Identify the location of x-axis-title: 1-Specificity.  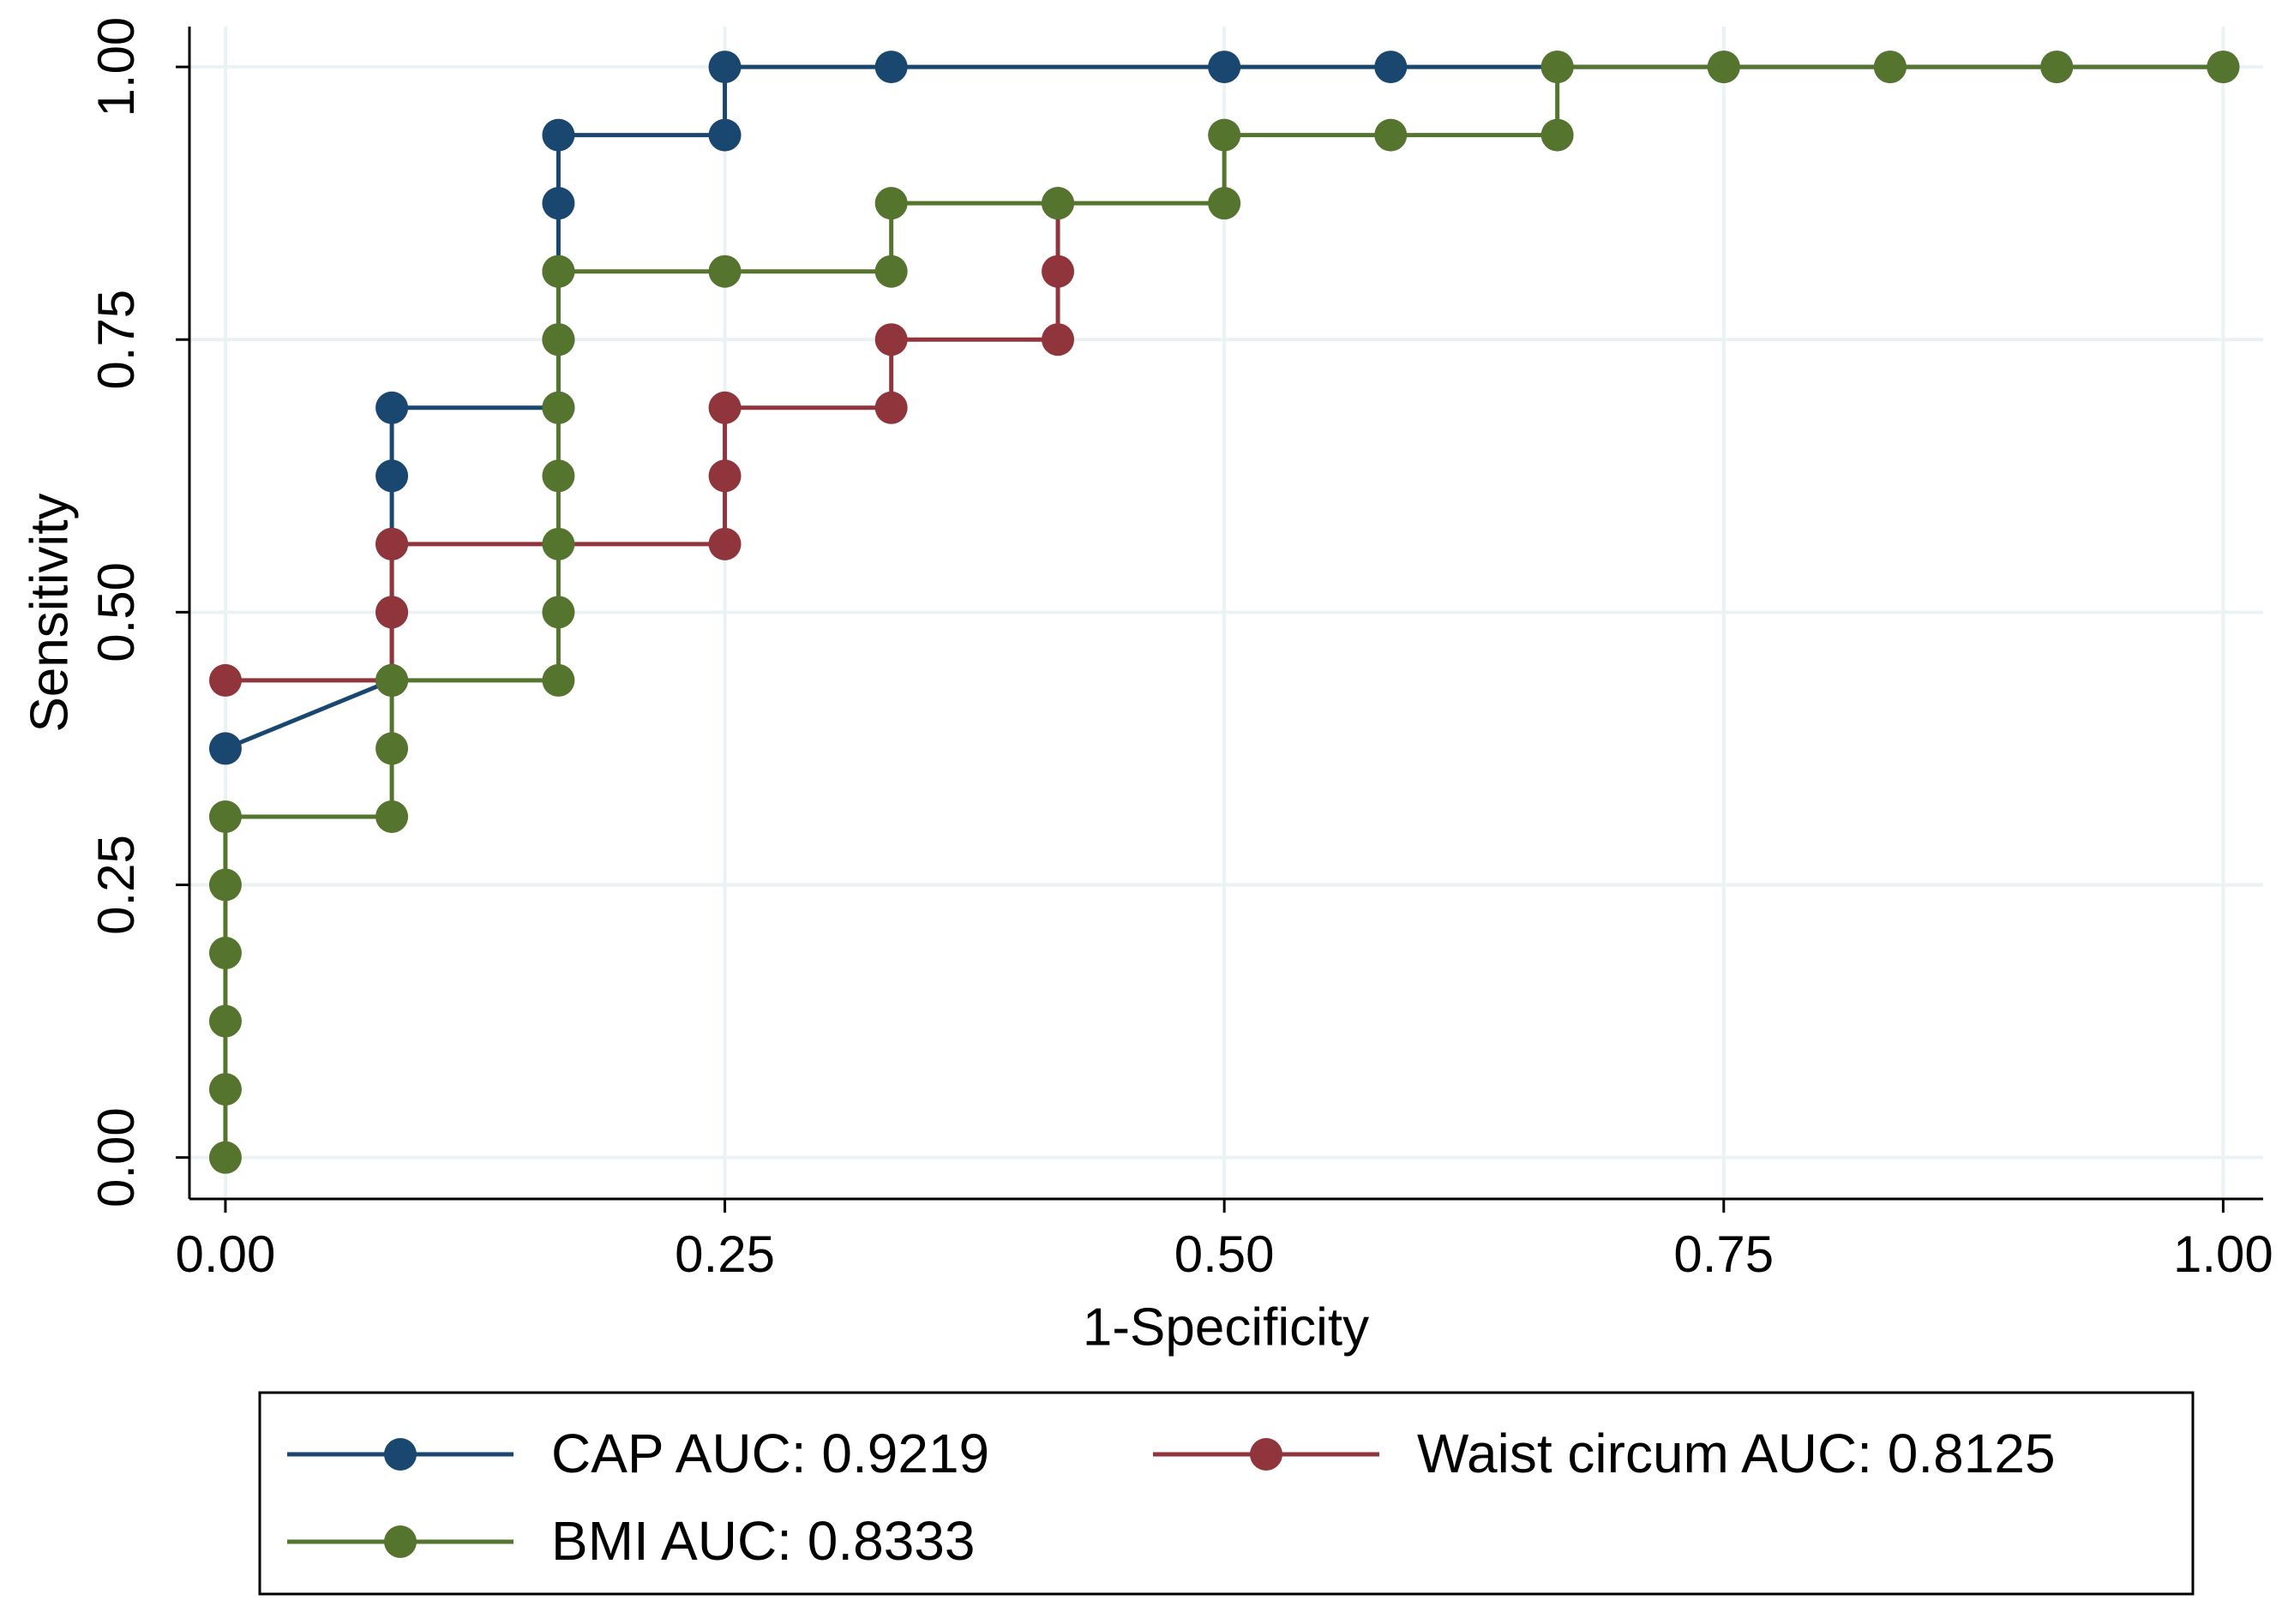
(1226, 1327).